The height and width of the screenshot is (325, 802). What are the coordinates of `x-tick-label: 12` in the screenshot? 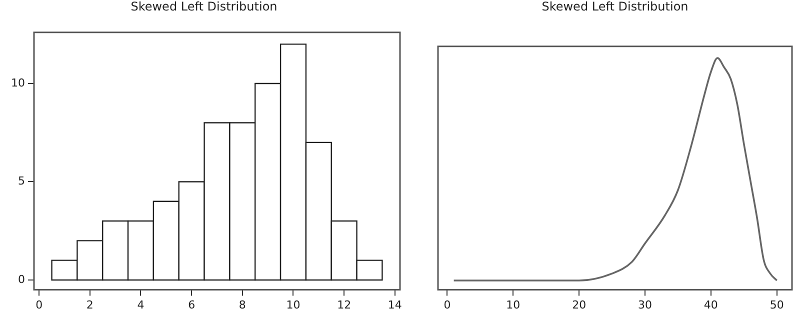 It's located at (344, 305).